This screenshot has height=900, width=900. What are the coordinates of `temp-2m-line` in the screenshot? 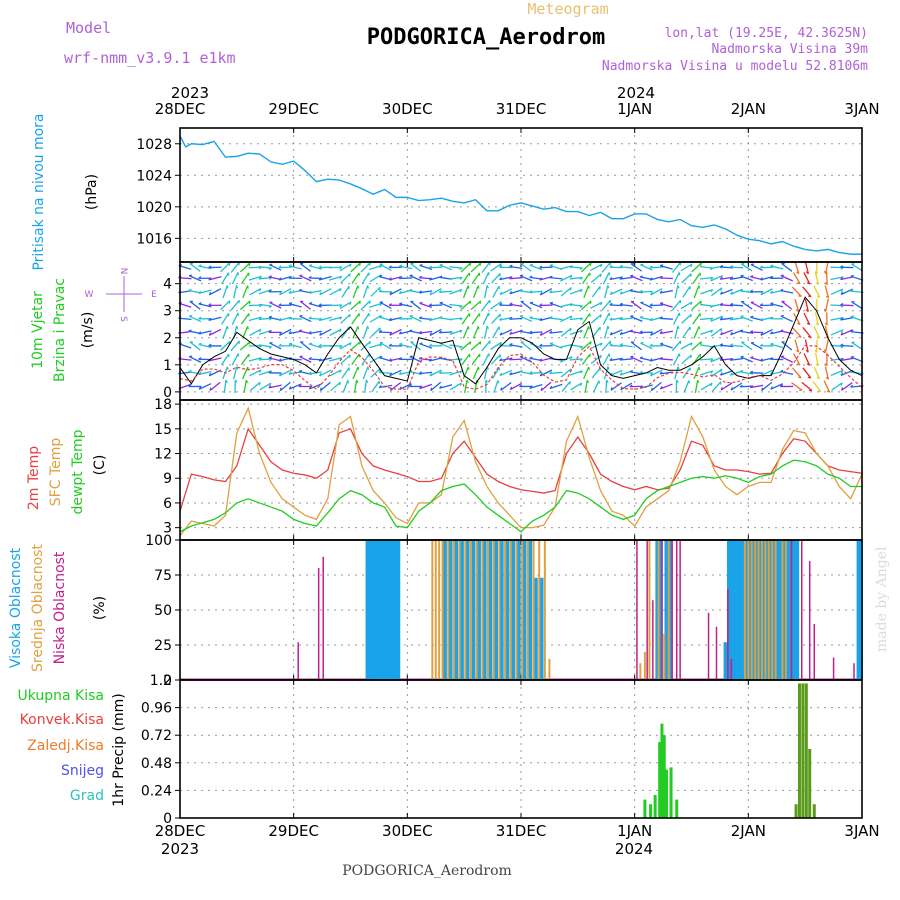 It's located at (521, 469).